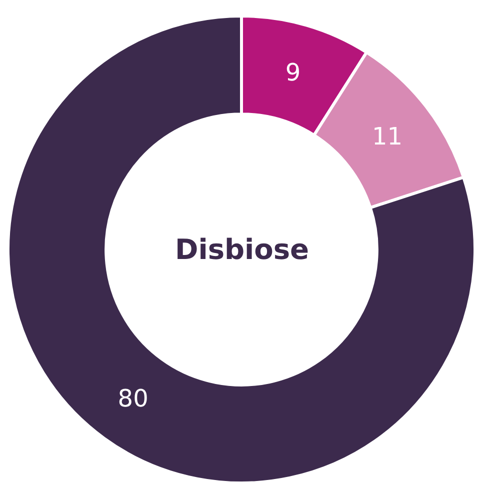 The image size is (483, 495). I want to click on data-label: 11, so click(387, 136).